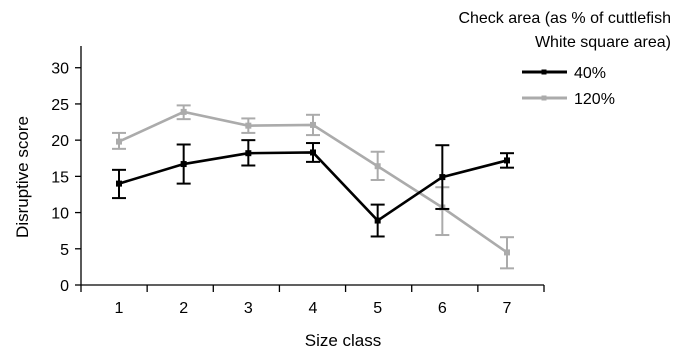 The width and height of the screenshot is (683, 358). What do you see at coordinates (564, 18) in the screenshot?
I see `legend-title-line-1: Check area (as % of cuttlefish` at bounding box center [564, 18].